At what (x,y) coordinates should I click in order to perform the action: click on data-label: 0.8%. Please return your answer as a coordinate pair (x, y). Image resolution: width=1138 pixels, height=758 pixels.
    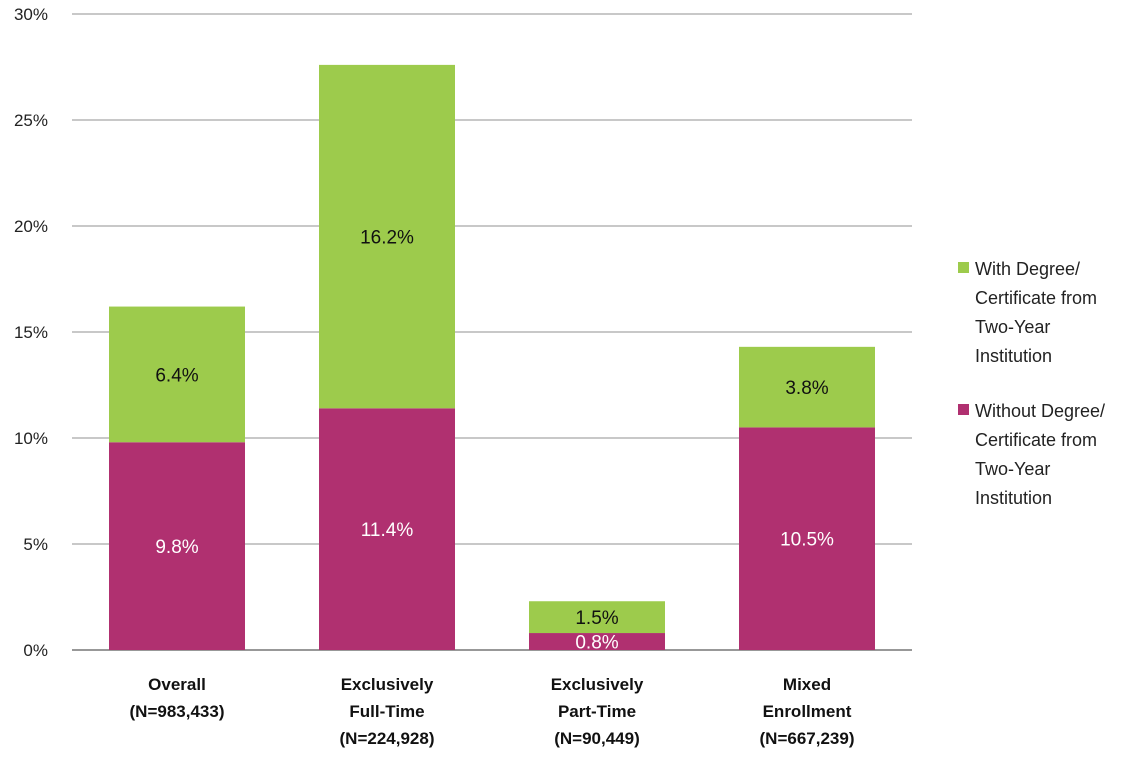
    Looking at the image, I should click on (596, 643).